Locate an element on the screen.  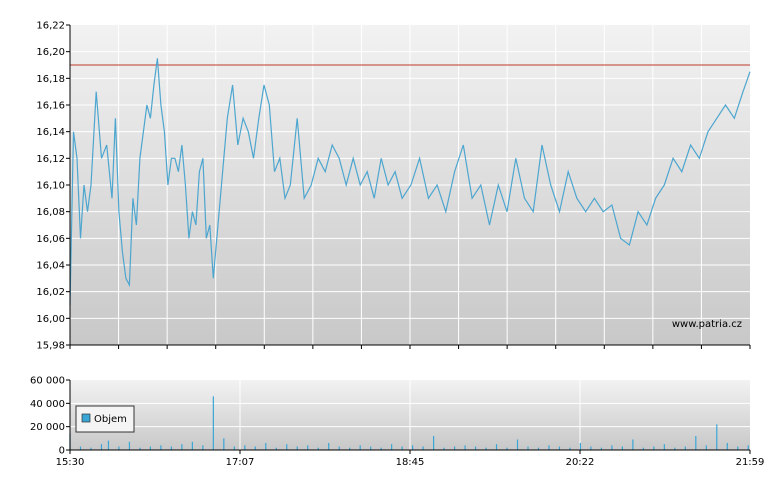
watermark: www.patria.cz is located at coordinates (707, 324).